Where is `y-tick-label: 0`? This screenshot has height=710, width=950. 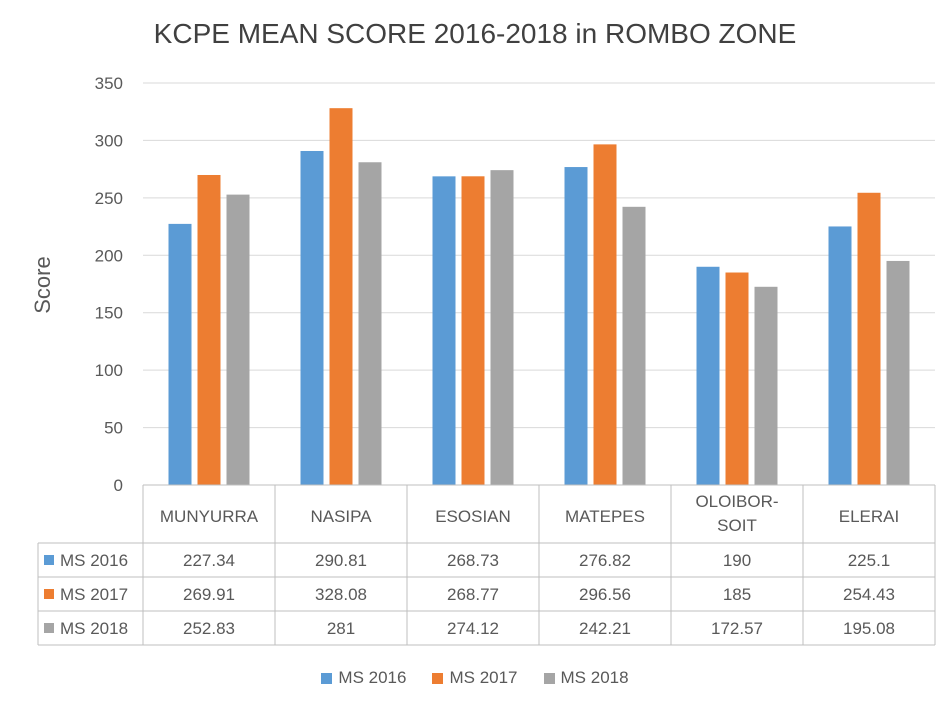 y-tick-label: 0 is located at coordinates (118, 485).